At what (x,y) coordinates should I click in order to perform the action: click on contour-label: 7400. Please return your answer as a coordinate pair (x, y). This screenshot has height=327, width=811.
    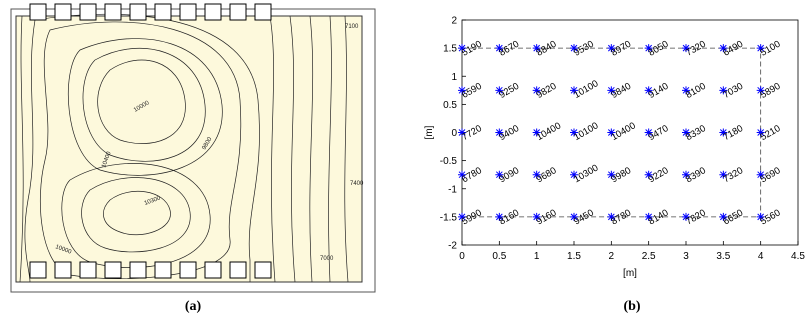
    Looking at the image, I should click on (357, 184).